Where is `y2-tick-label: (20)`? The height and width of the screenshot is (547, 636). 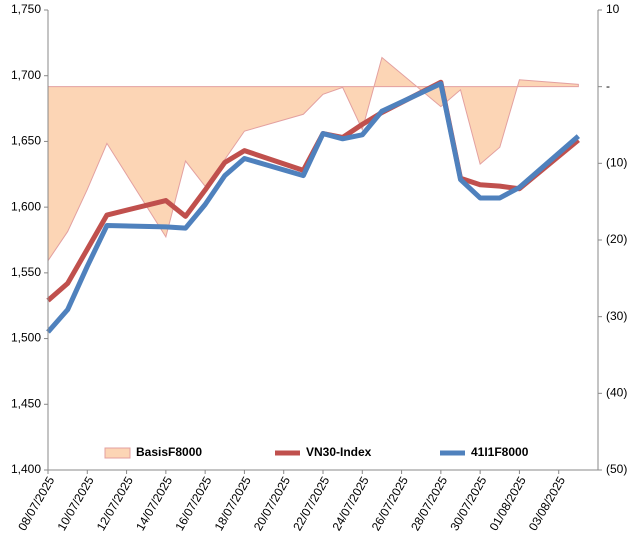 y2-tick-label: (20) is located at coordinates (616, 239).